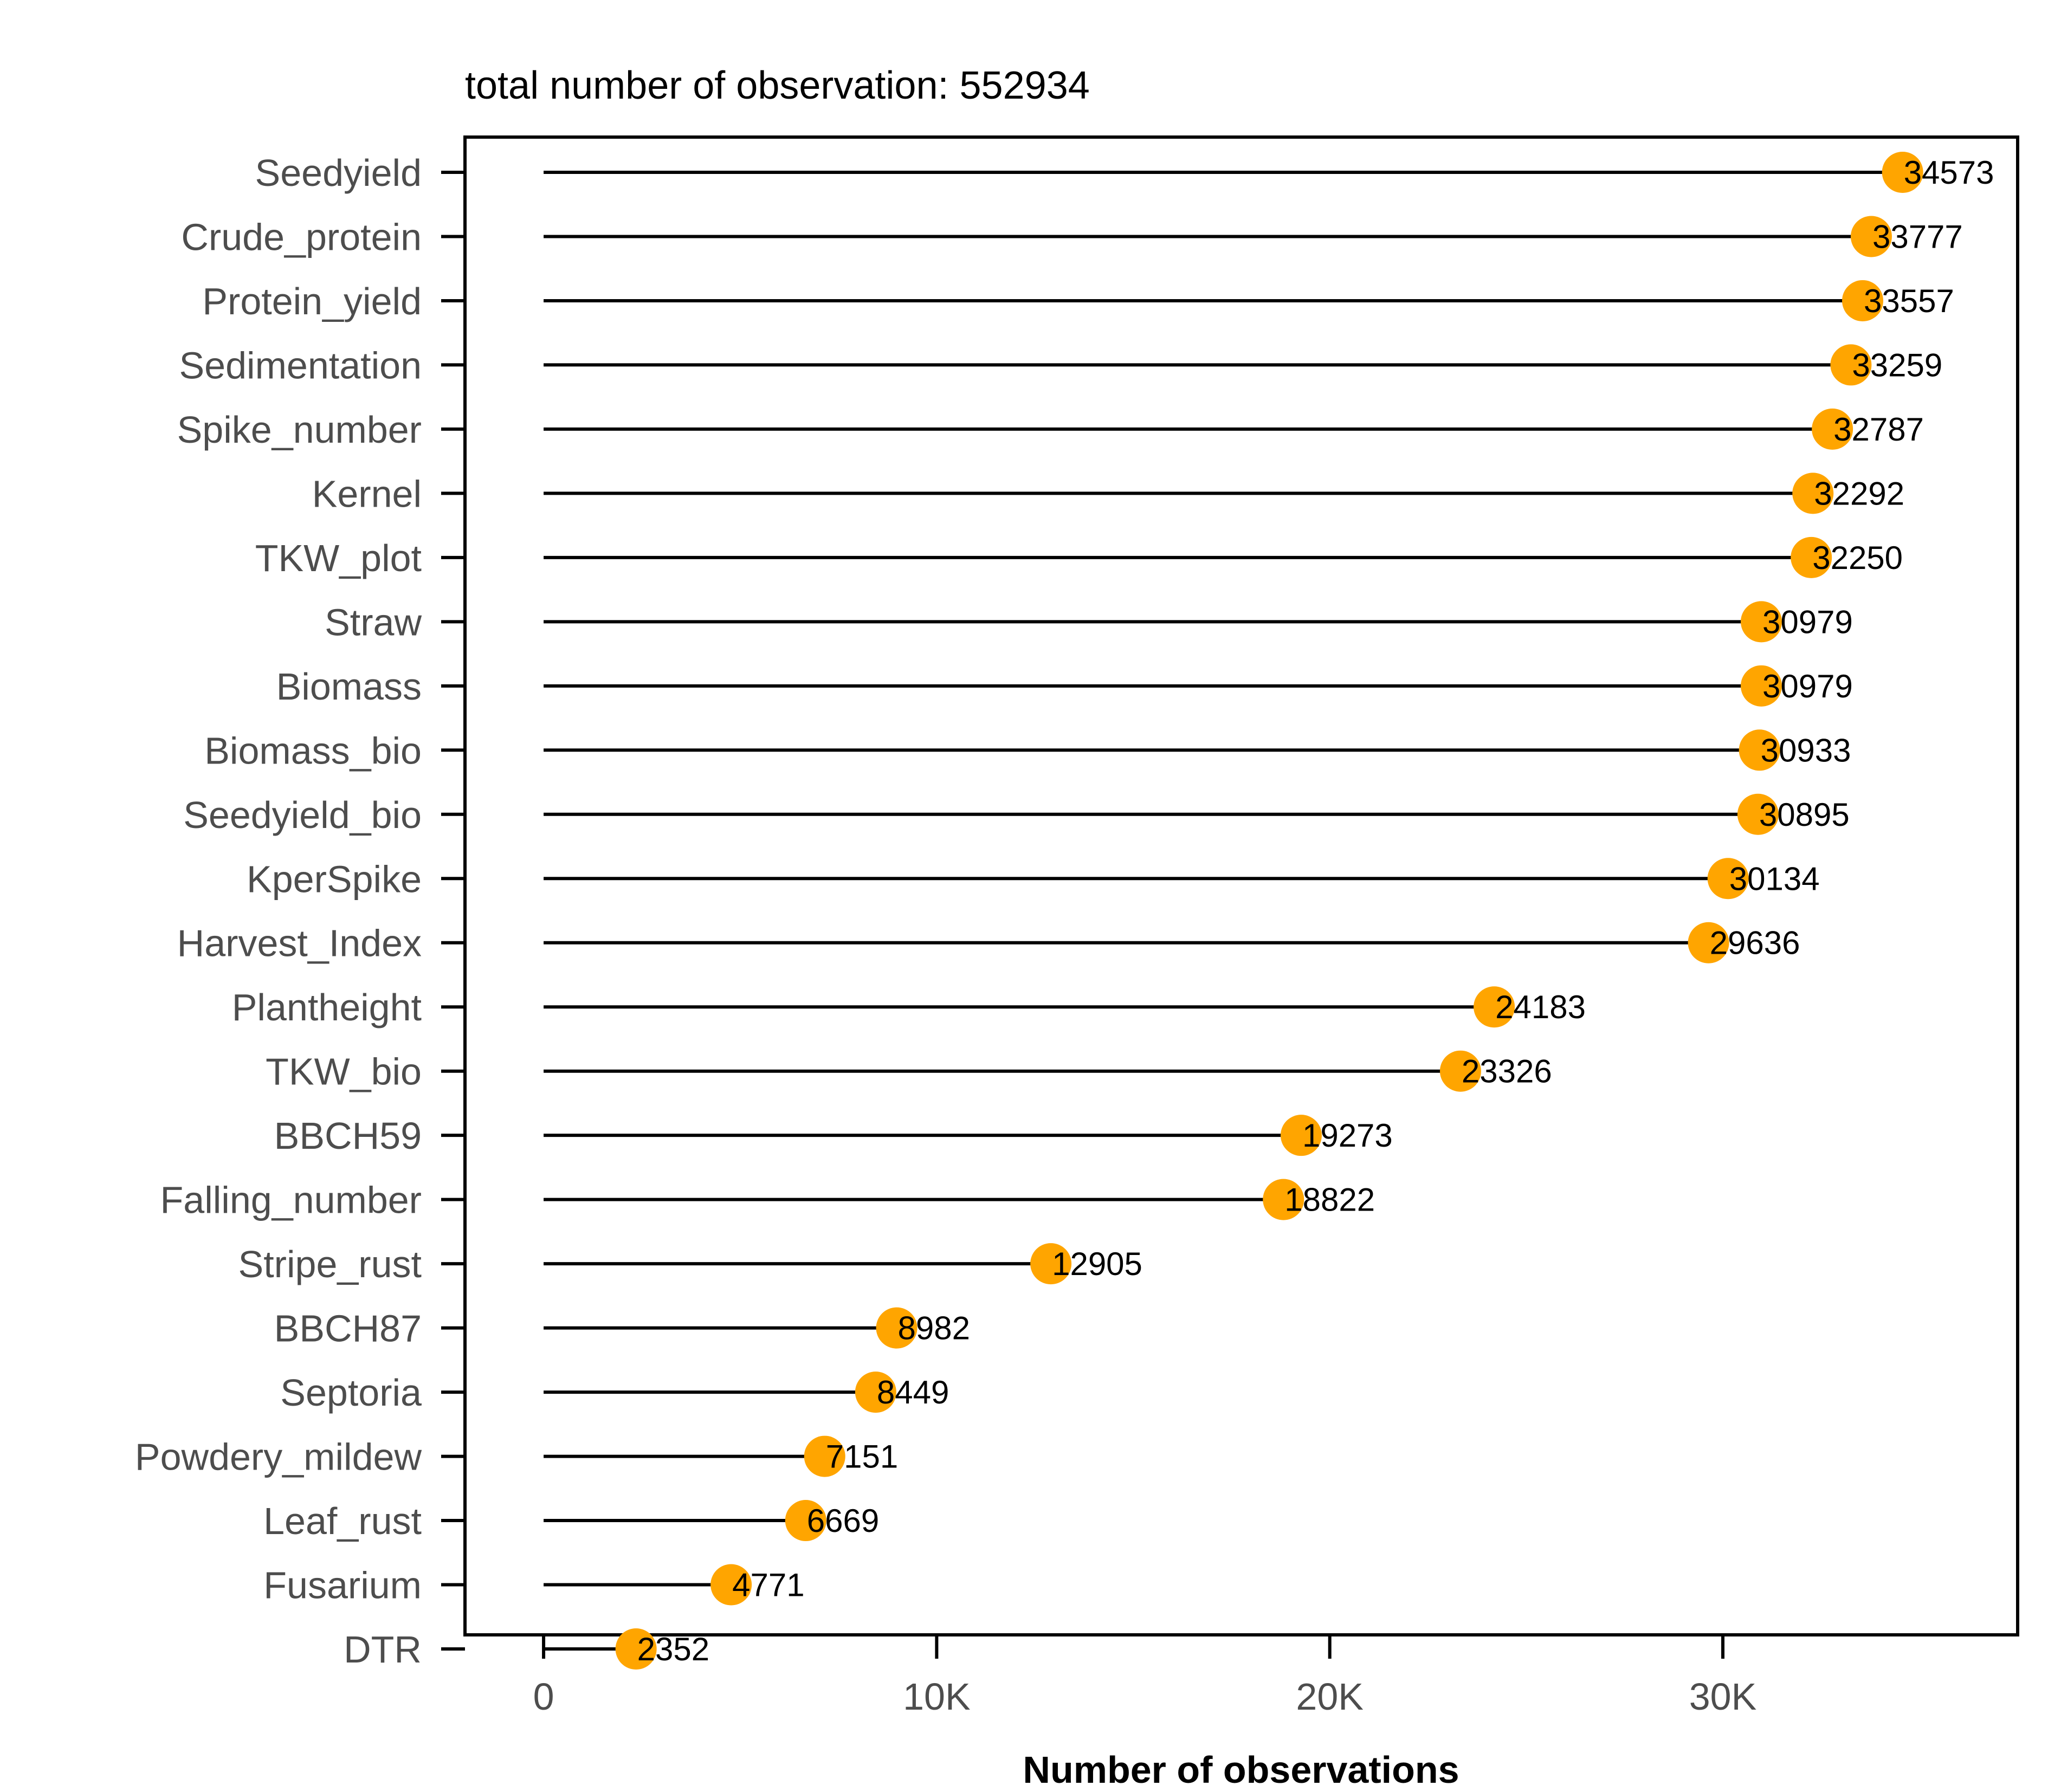 The height and width of the screenshot is (1792, 2048). I want to click on data-label: 30933, so click(1806, 750).